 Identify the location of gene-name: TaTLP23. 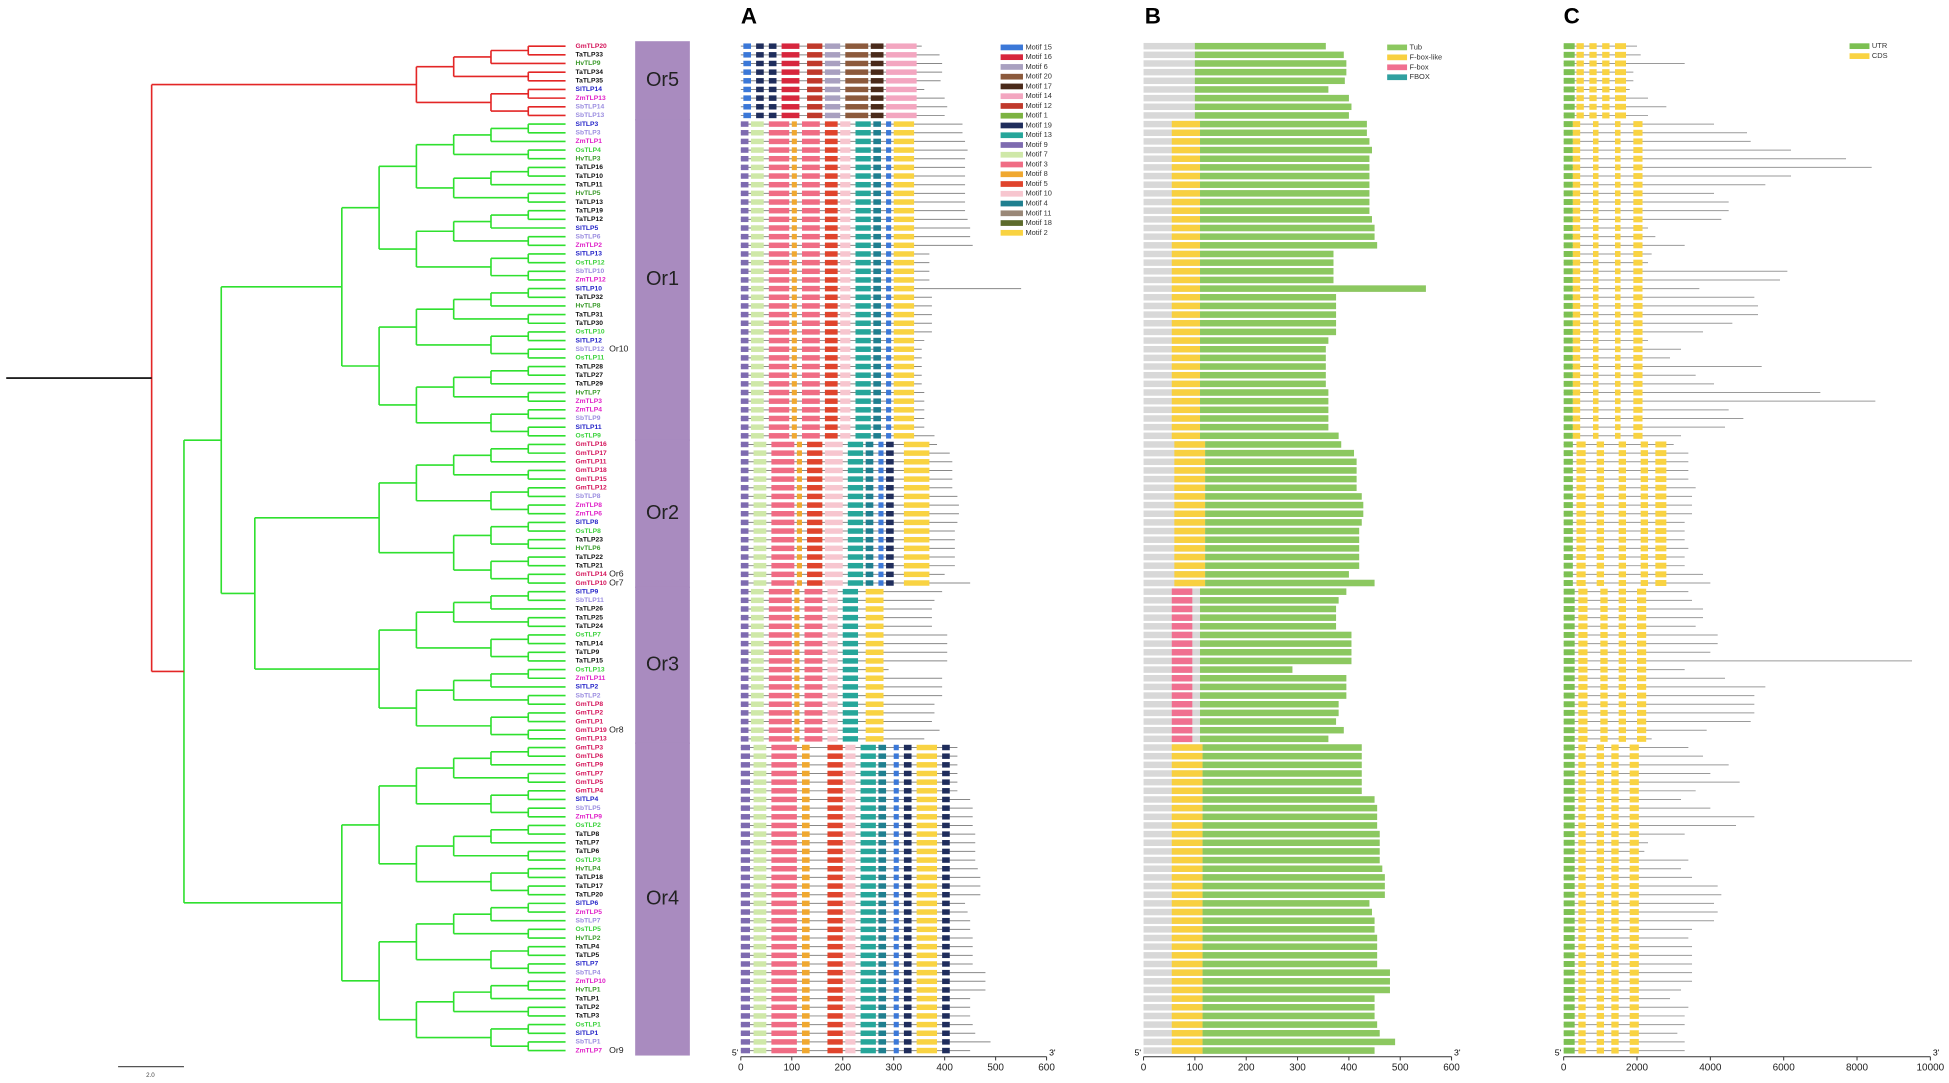
(590, 539).